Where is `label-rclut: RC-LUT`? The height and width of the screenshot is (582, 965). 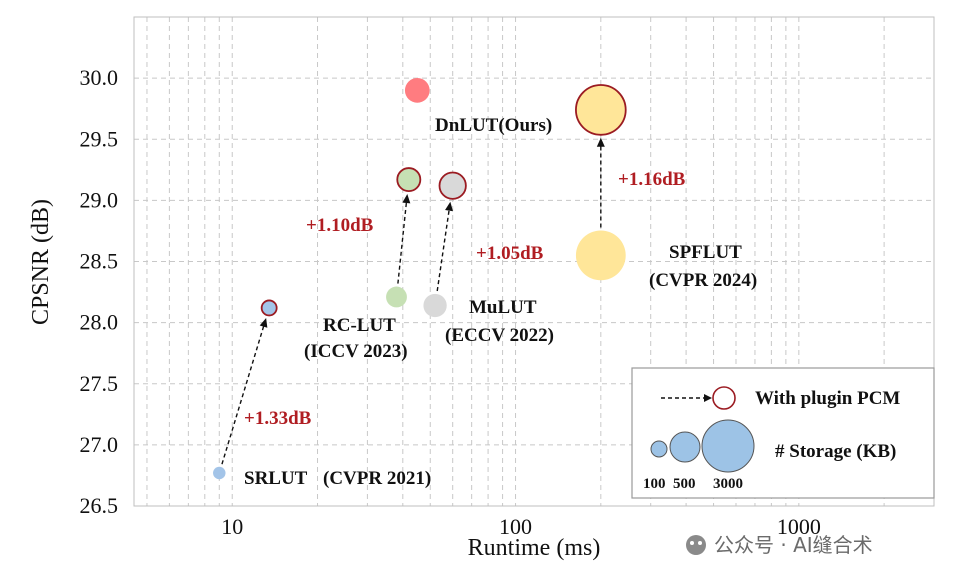
label-rclut: RC-LUT is located at coordinates (359, 325).